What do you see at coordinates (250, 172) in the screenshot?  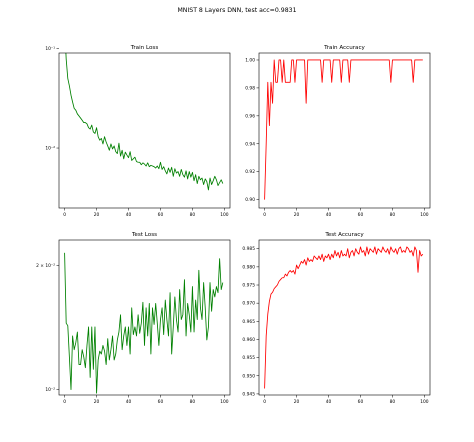 I see `y-tick-label: 0.92` at bounding box center [250, 172].